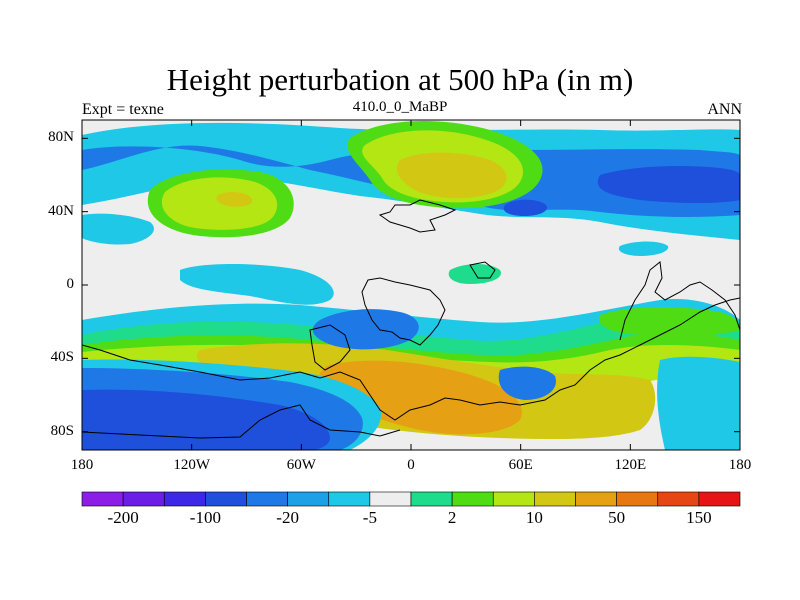  I want to click on lon-label: 0, so click(411, 465).